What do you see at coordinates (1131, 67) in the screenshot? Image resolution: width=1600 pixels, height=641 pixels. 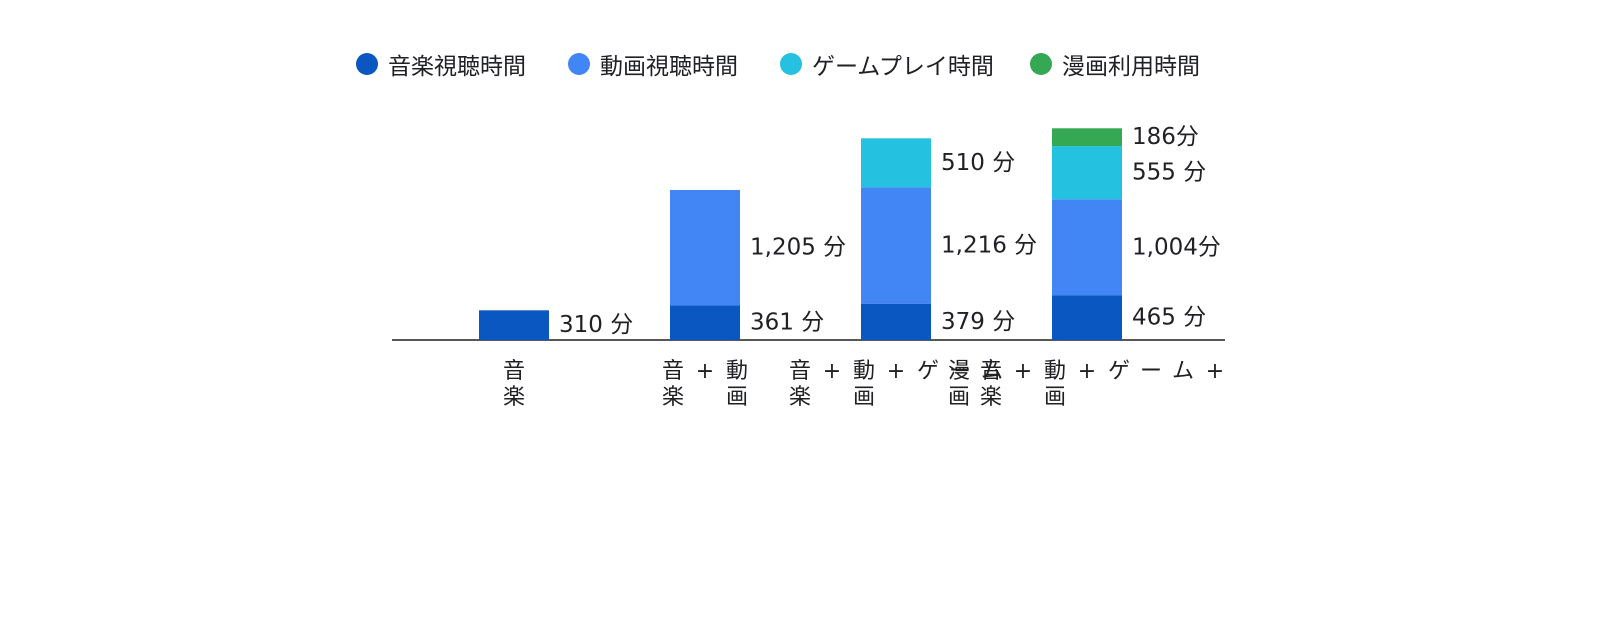 I see `legend-label-manga: 漫画利用時間` at bounding box center [1131, 67].